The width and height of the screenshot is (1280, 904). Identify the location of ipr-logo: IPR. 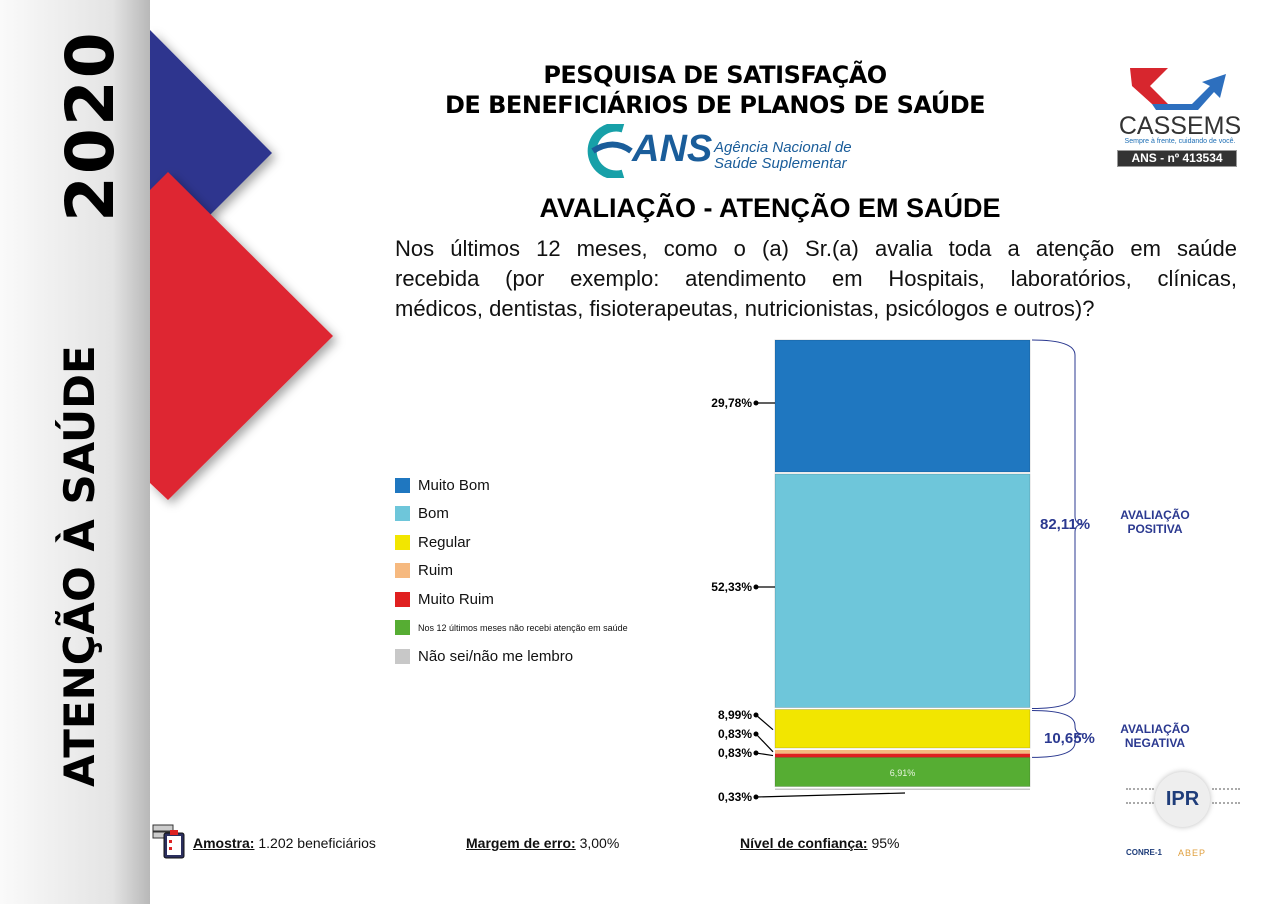
(1182, 799).